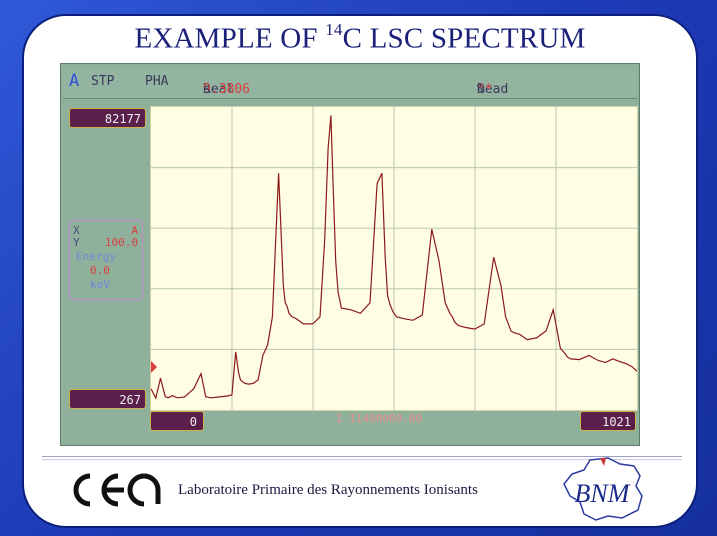 Image resolution: width=717 pixels, height=536 pixels. What do you see at coordinates (96, 256) in the screenshot?
I see `energy-label: Energy` at bounding box center [96, 256].